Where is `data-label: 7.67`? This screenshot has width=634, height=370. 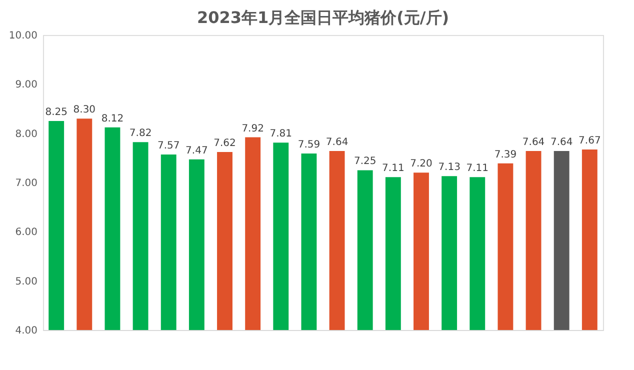
data-label: 7.67 is located at coordinates (589, 141).